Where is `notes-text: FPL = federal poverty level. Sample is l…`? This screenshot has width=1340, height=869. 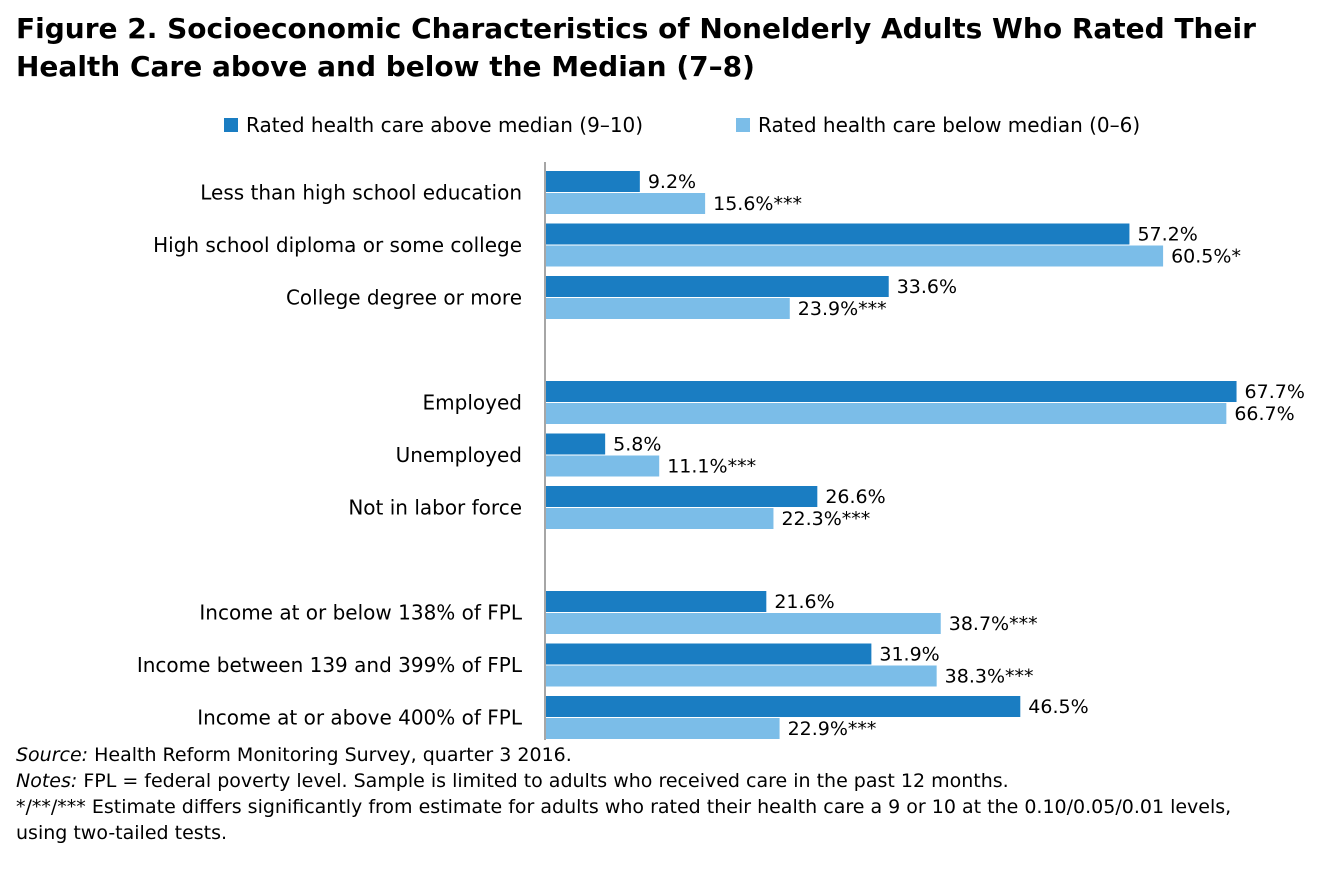 notes-text: FPL = federal poverty level. Sample is l… is located at coordinates (543, 781).